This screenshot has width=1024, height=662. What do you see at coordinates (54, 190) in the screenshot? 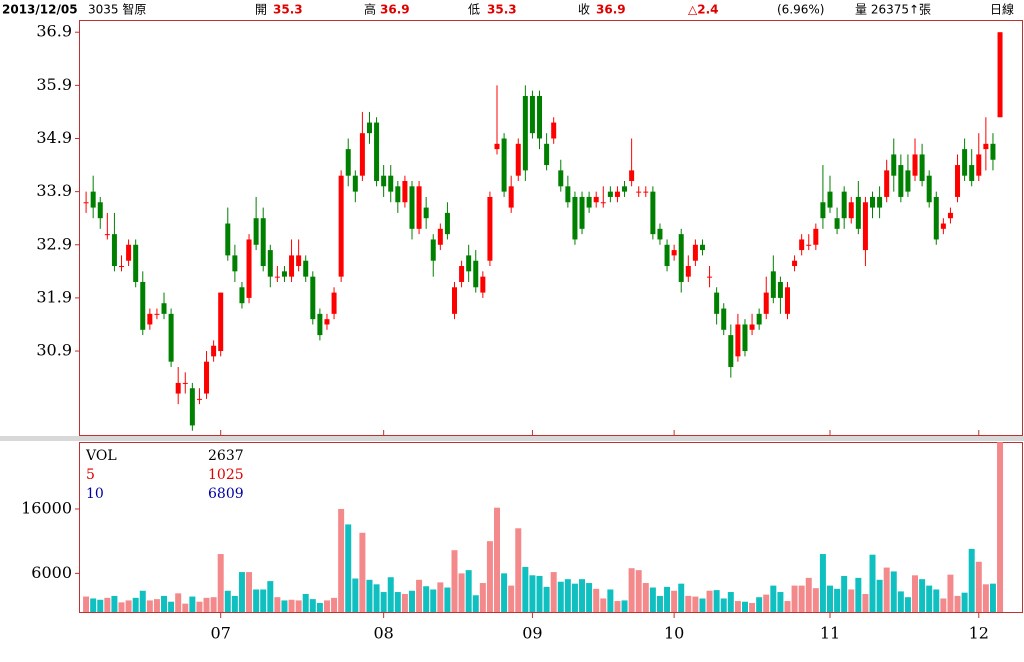
I see `y-tick-label: 33.9` at bounding box center [54, 190].